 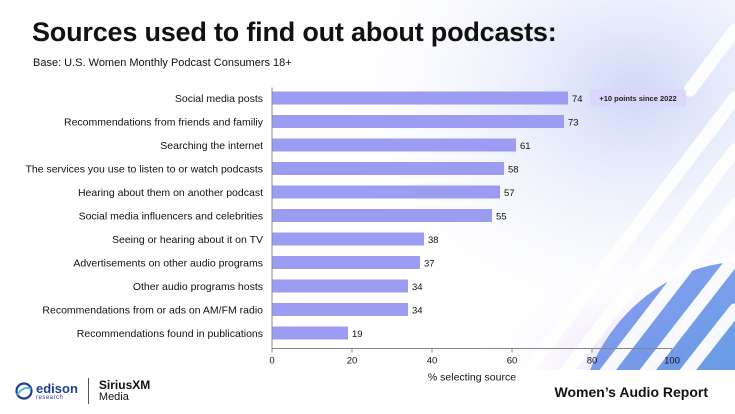 What do you see at coordinates (24, 391) in the screenshot?
I see `edison-mark-icon` at bounding box center [24, 391].